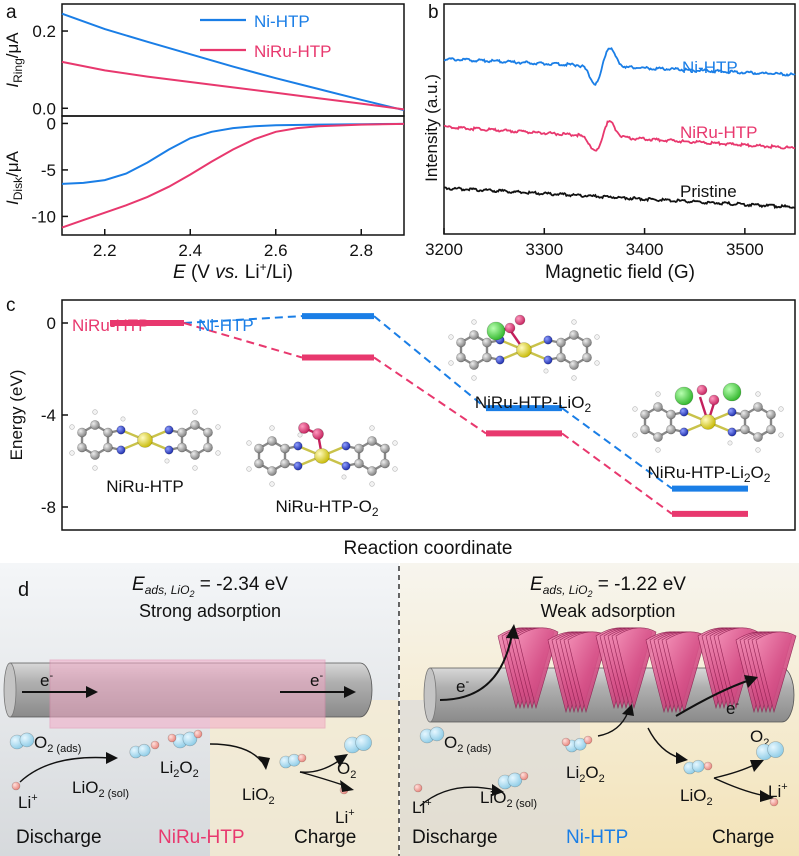 The width and height of the screenshot is (799, 856). What do you see at coordinates (14, 60) in the screenshot?
I see `ring-y-label: IRing/μA` at bounding box center [14, 60].